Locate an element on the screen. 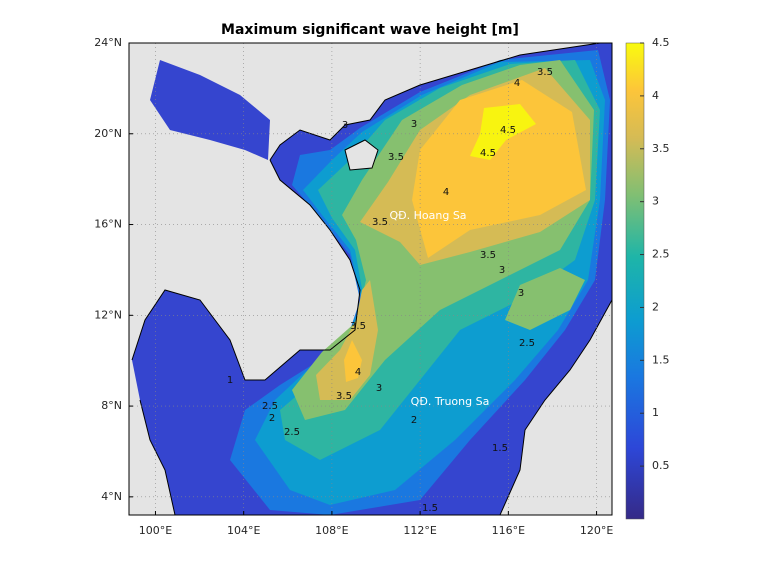 The height and width of the screenshot is (587, 778). colorbar-tick-label: 2.5 is located at coordinates (661, 254).